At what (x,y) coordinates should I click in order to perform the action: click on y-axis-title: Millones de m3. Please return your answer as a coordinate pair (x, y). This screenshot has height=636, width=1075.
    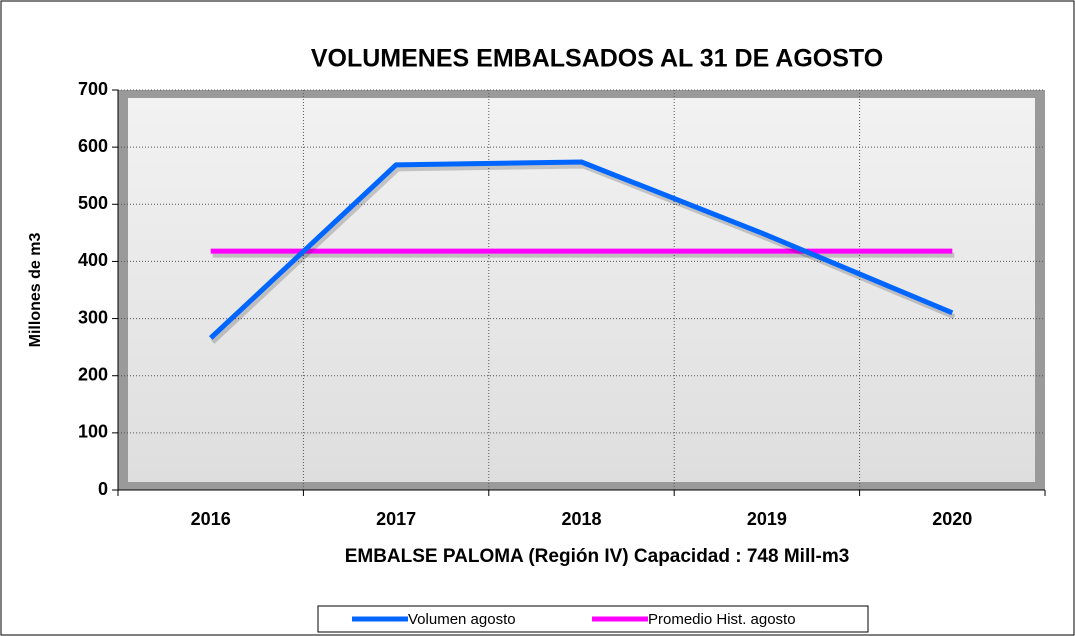
    Looking at the image, I should click on (35, 290).